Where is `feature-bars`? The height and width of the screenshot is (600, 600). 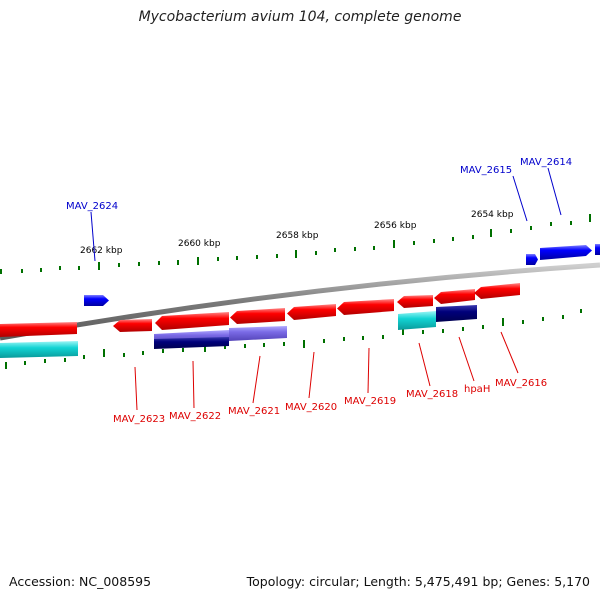 feature-bars is located at coordinates (238, 331).